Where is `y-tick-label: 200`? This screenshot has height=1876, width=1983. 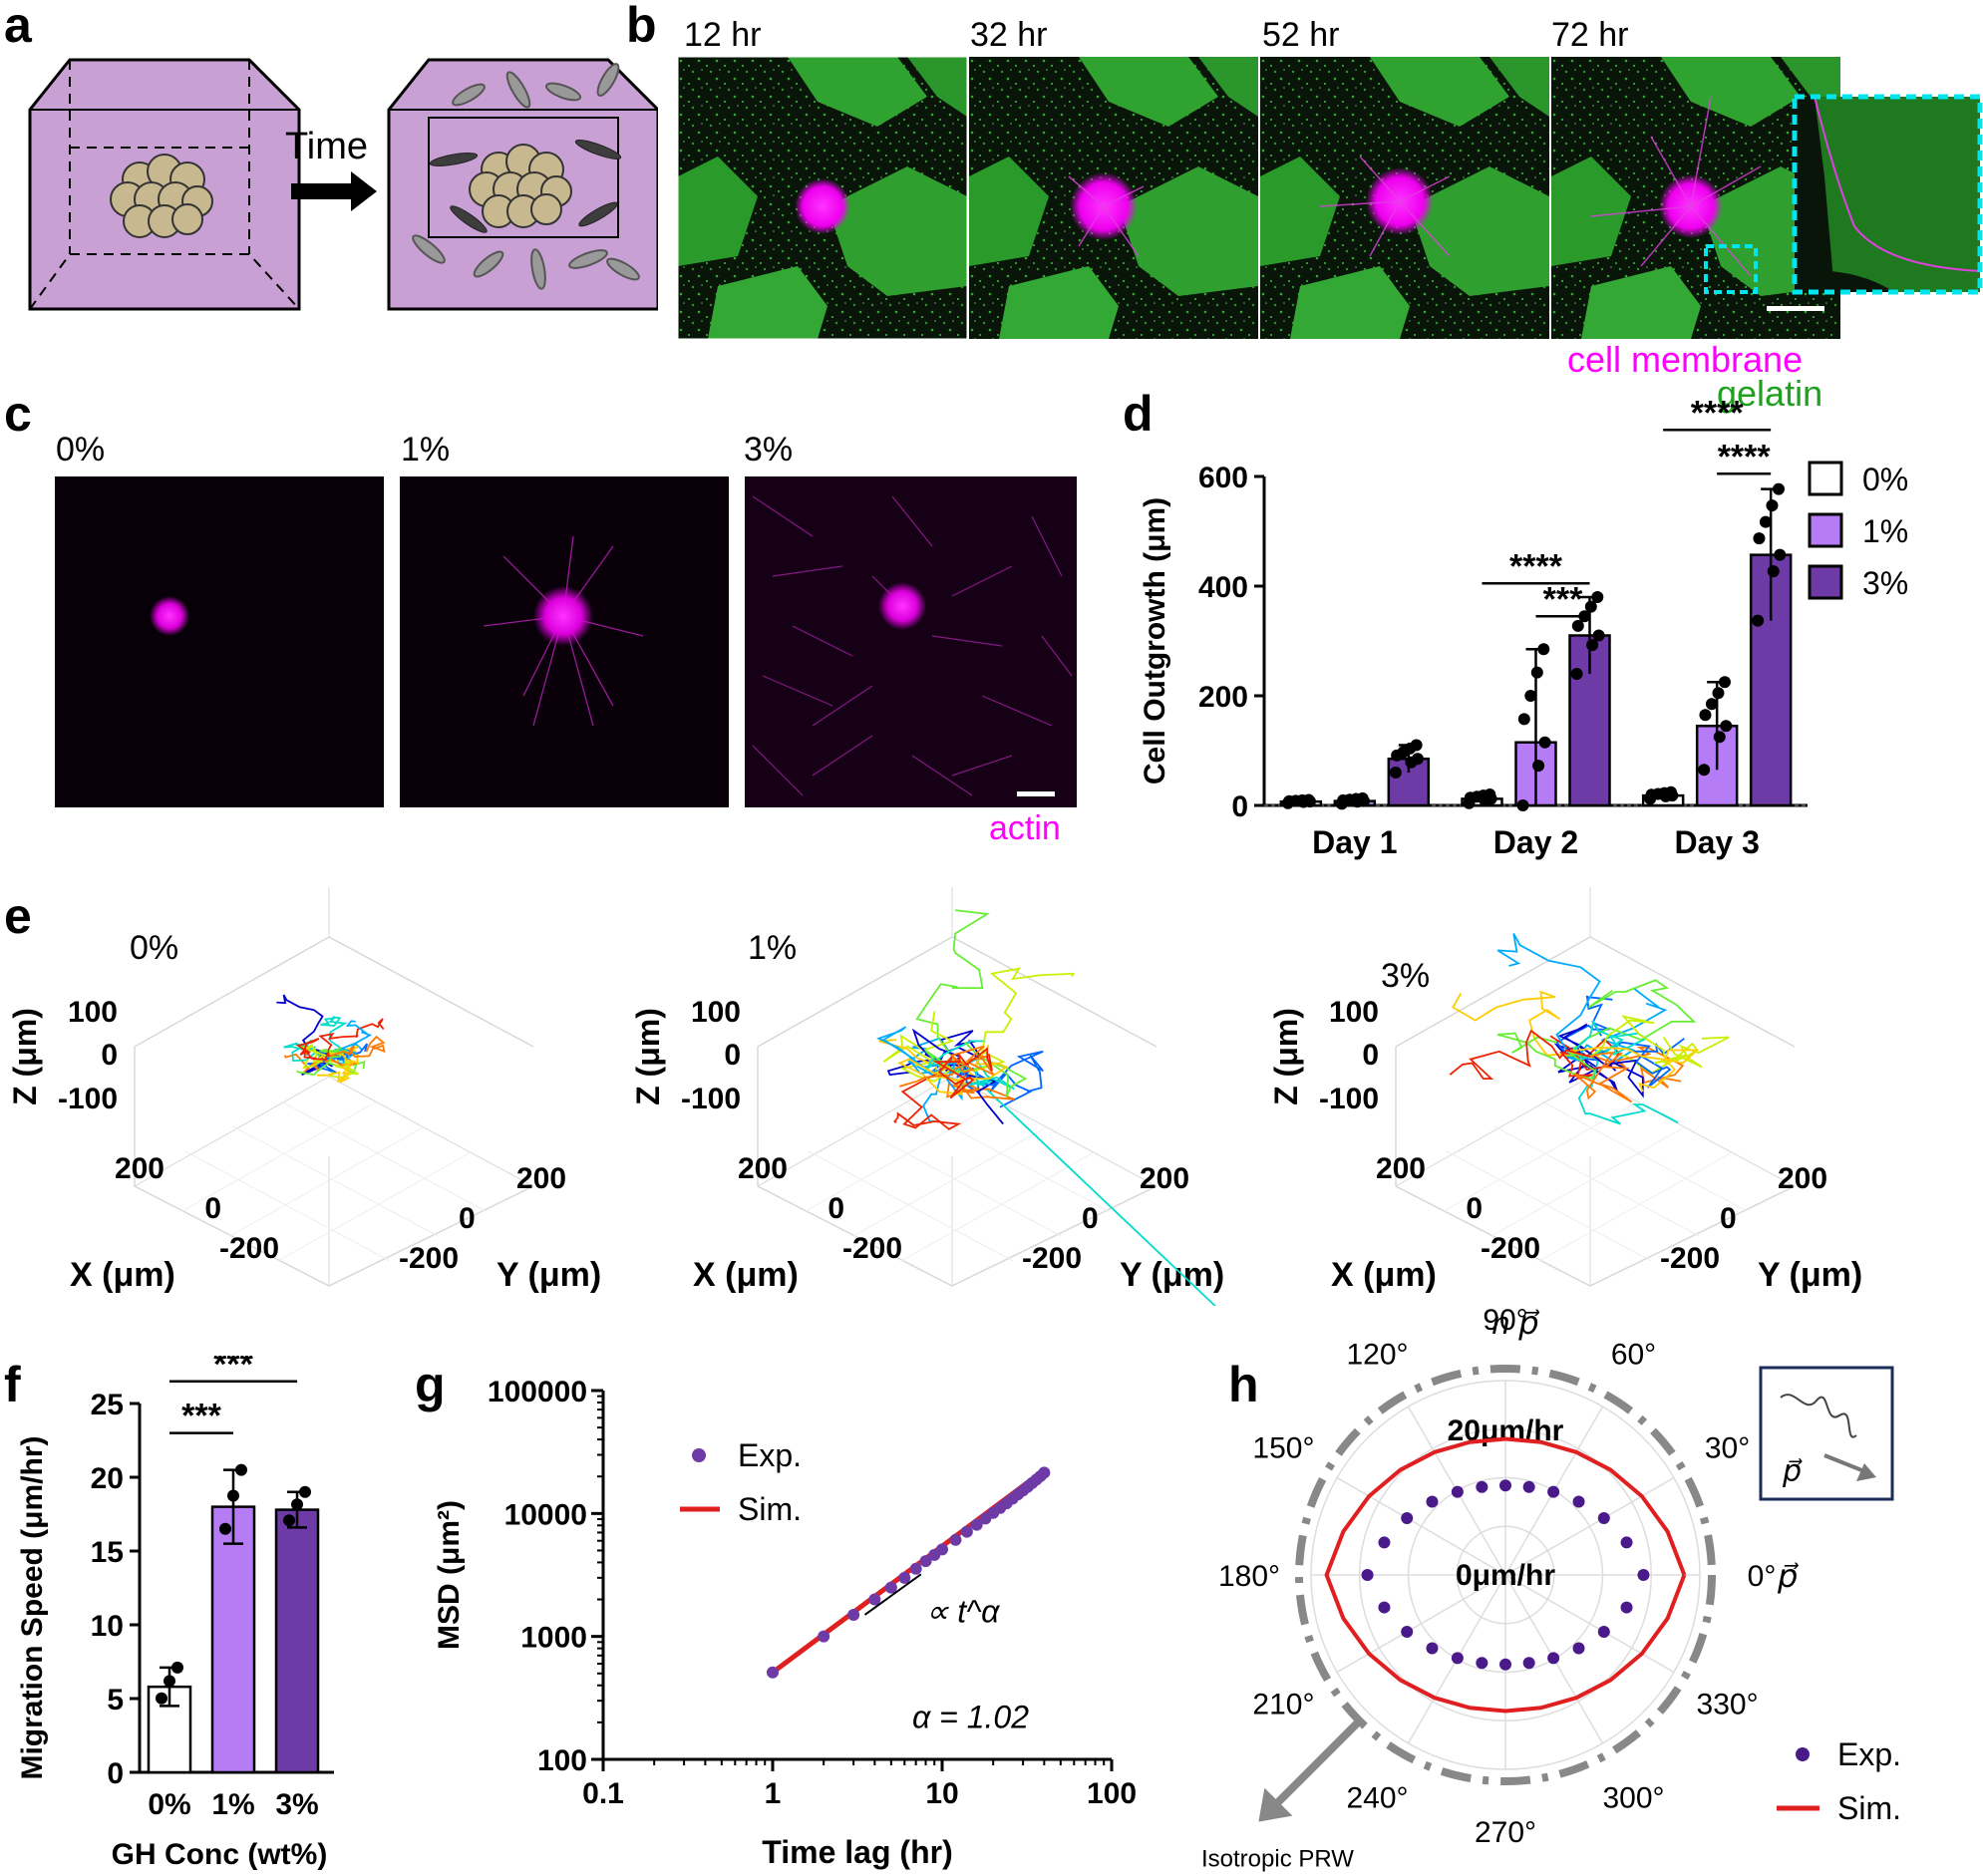 y-tick-label: 200 is located at coordinates (1223, 698).